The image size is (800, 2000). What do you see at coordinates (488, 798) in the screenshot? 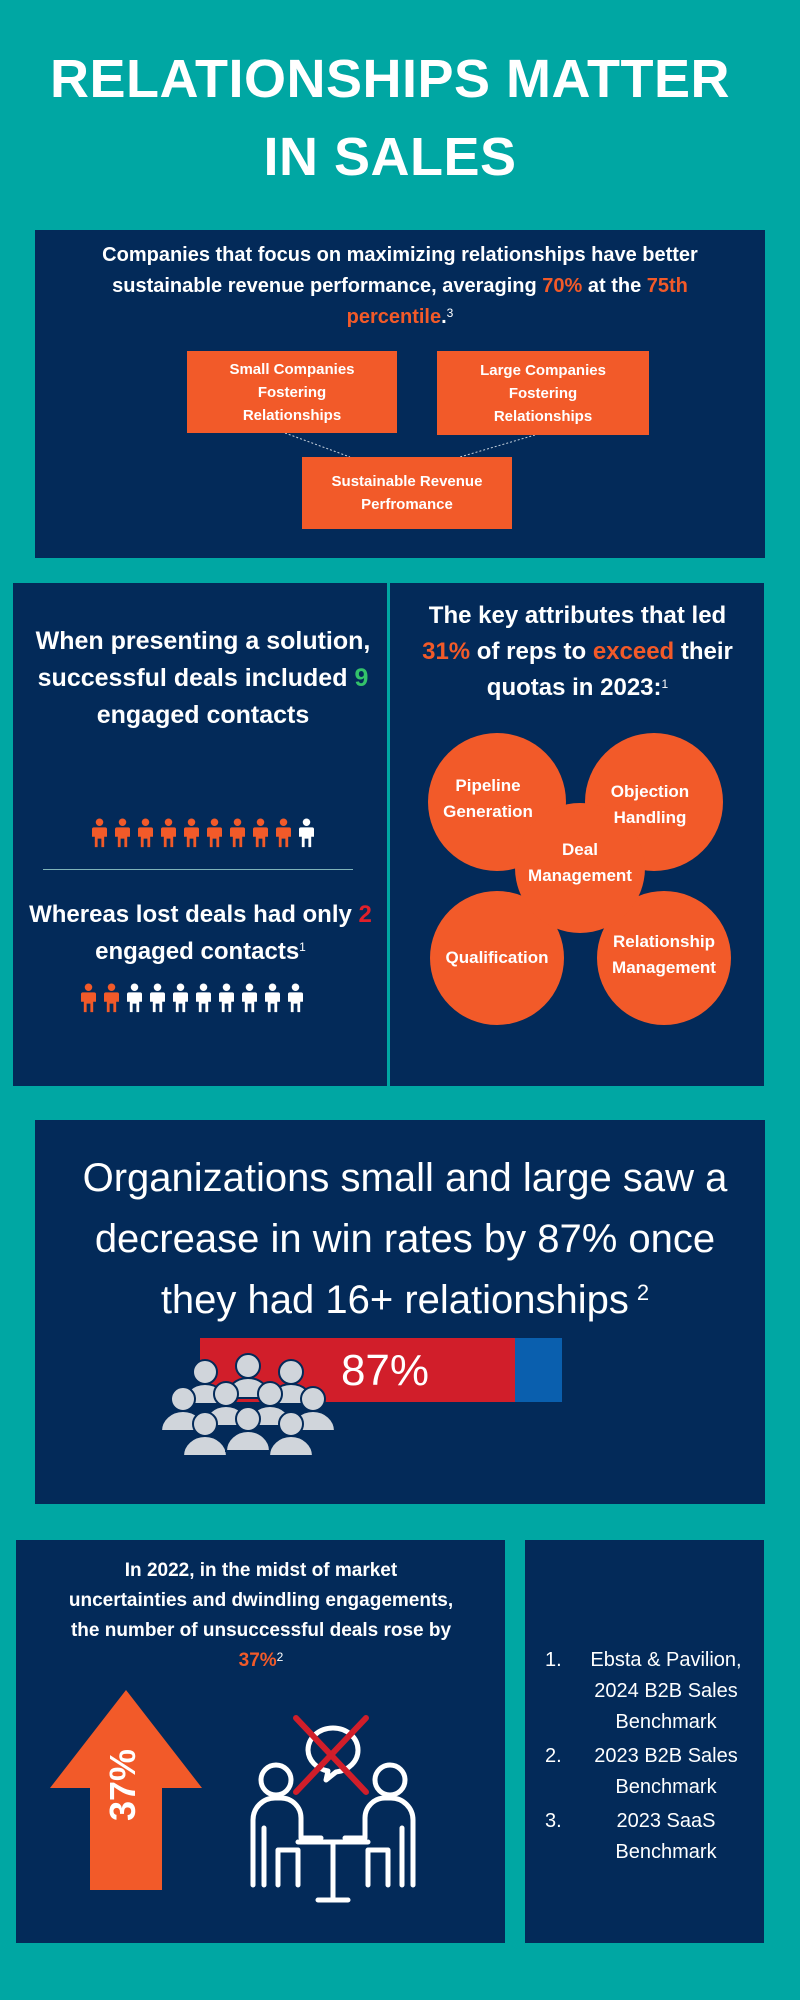
I see `pipeline-label: Pipeline Generation` at bounding box center [488, 798].